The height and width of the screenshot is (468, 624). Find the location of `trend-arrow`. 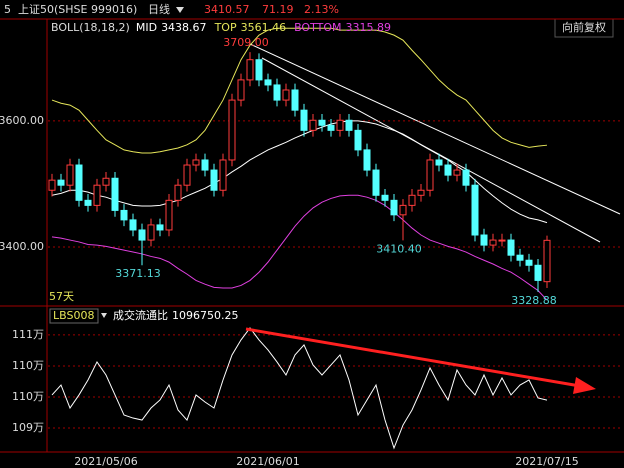

trend-arrow is located at coordinates (420, 360).